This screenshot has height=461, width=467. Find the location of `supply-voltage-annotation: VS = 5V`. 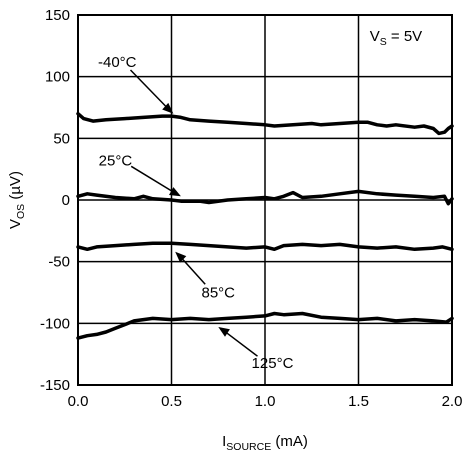

supply-voltage-annotation: VS = 5V is located at coordinates (396, 38).